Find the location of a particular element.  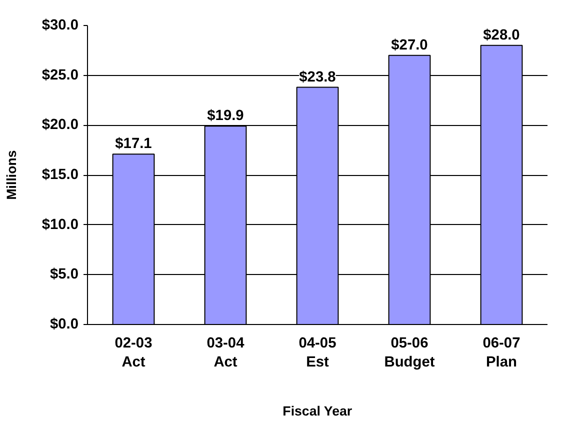

x-tick-label: 04-05 Est is located at coordinates (317, 353).